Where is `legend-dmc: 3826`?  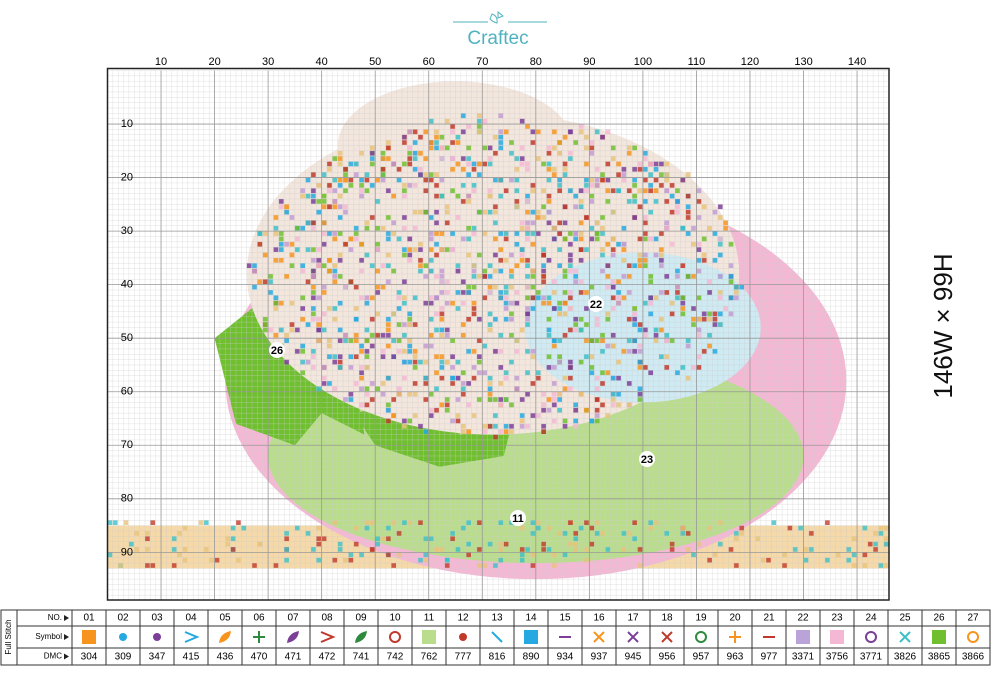
legend-dmc: 3826 is located at coordinates (905, 657).